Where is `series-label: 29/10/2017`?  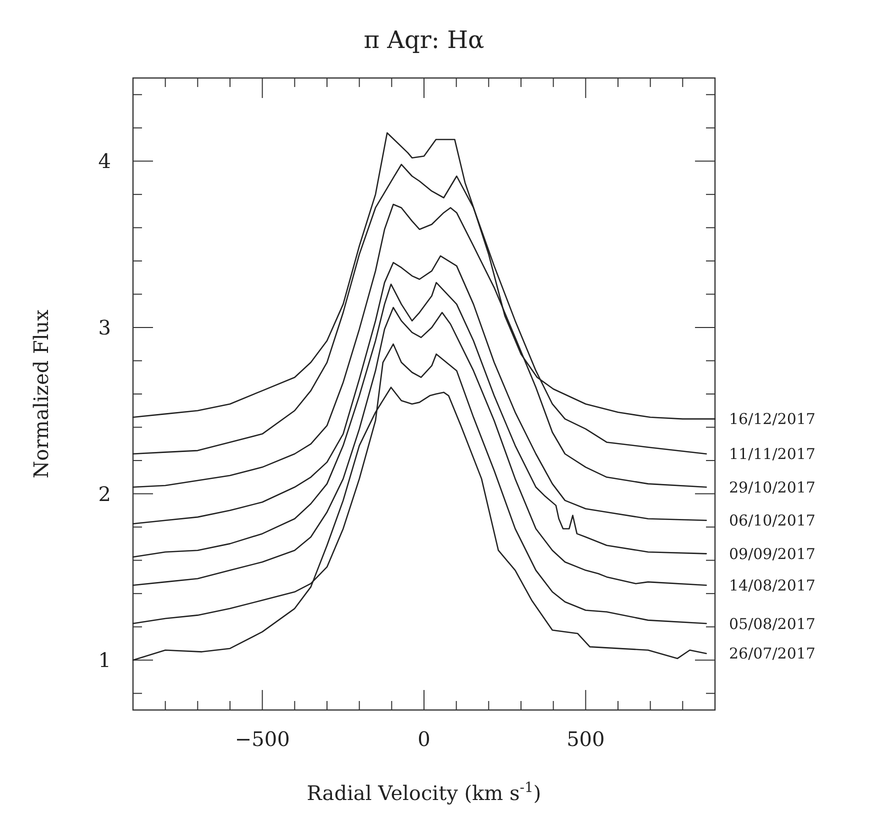 series-label: 29/10/2017 is located at coordinates (772, 487).